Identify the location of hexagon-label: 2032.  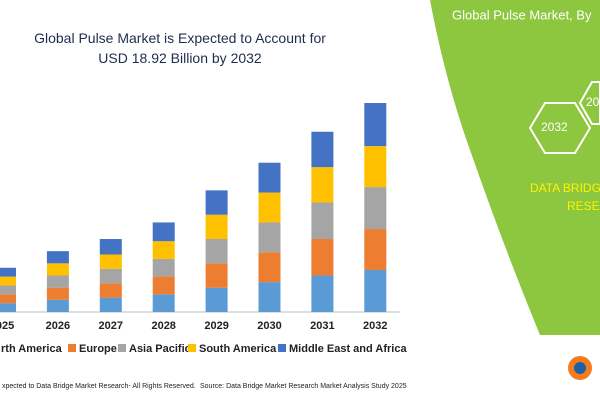
(554, 127).